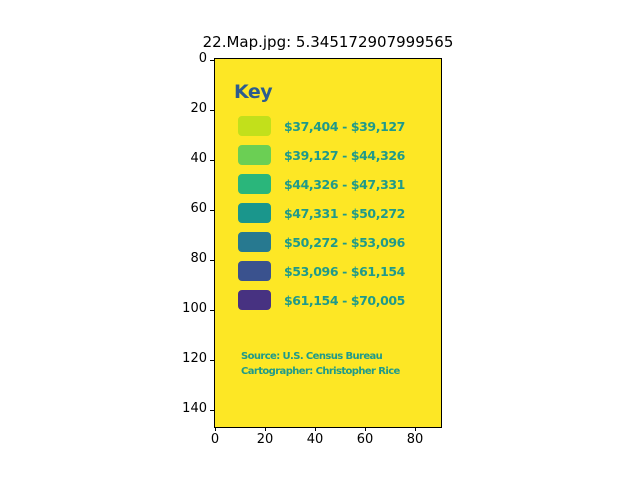  I want to click on x-tick-label-80: 80, so click(415, 439).